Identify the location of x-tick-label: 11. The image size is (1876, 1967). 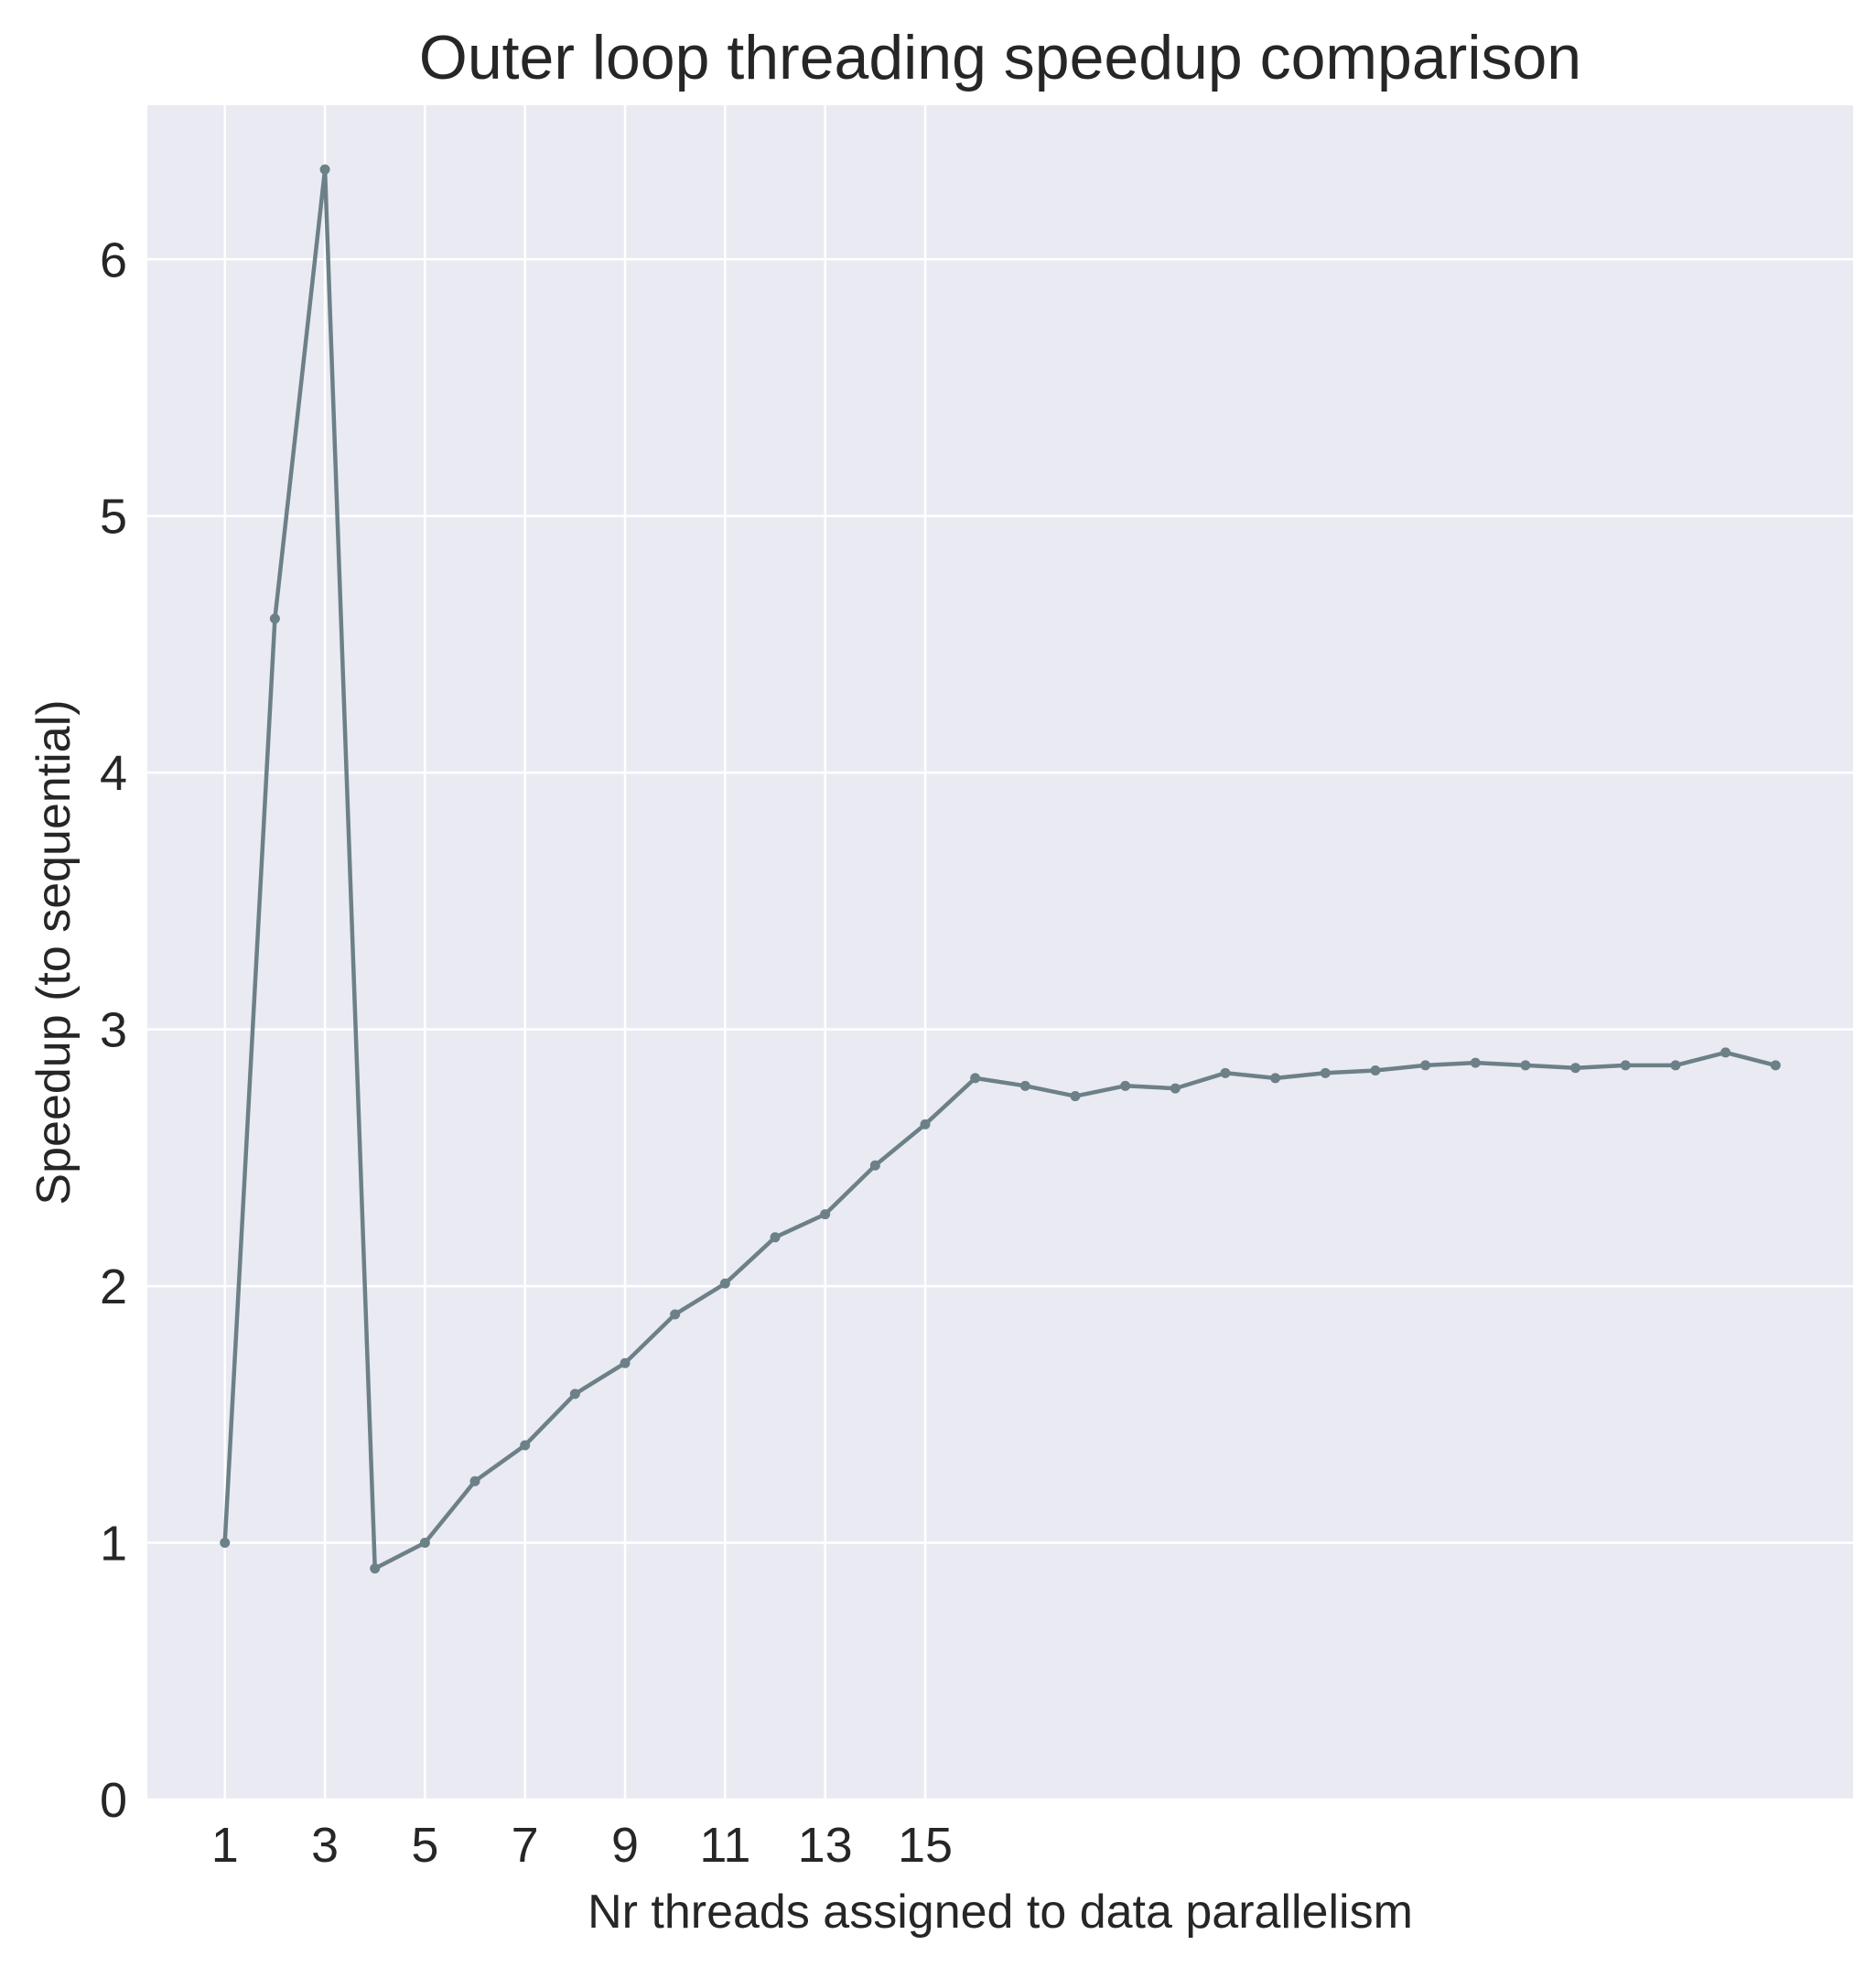
(725, 1845).